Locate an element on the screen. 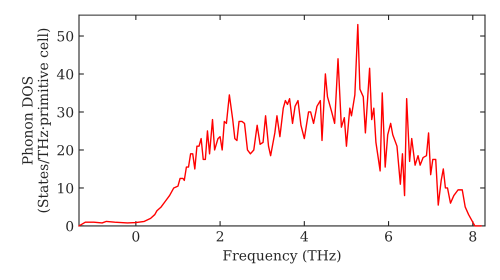  x-tick-label: 4 is located at coordinates (304, 236).